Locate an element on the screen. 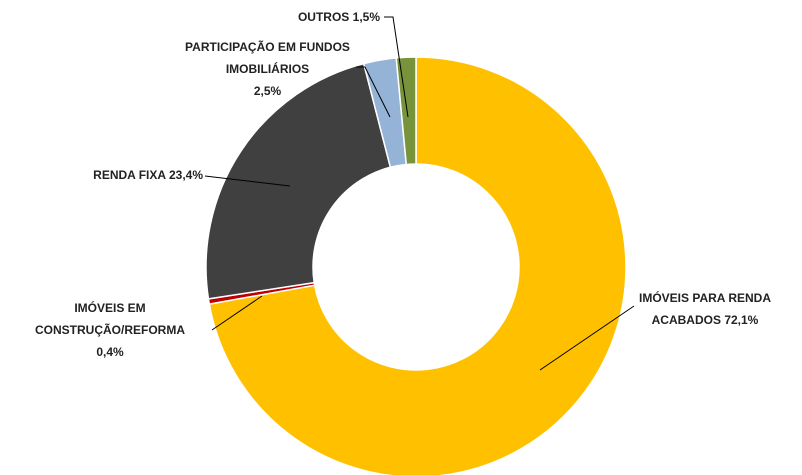  slice-label: PARTICIPAÇÃO EM FUNDOS IMOBILIÁRIOS 2,5% is located at coordinates (267, 69).